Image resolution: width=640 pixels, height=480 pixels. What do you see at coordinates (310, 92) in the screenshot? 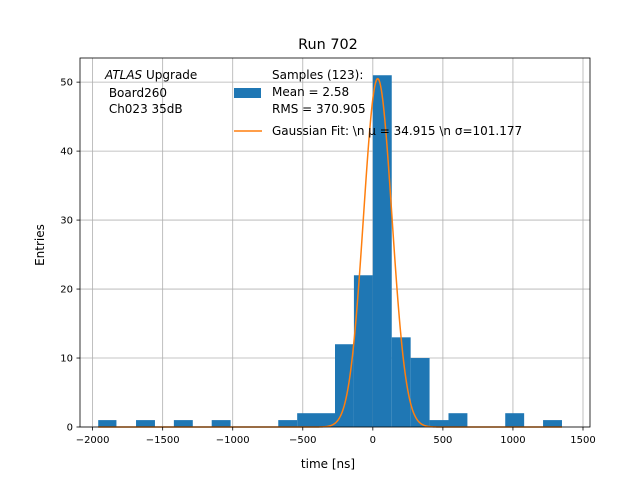
I see `legend-hist-label: Mean = 2.58` at bounding box center [310, 92].